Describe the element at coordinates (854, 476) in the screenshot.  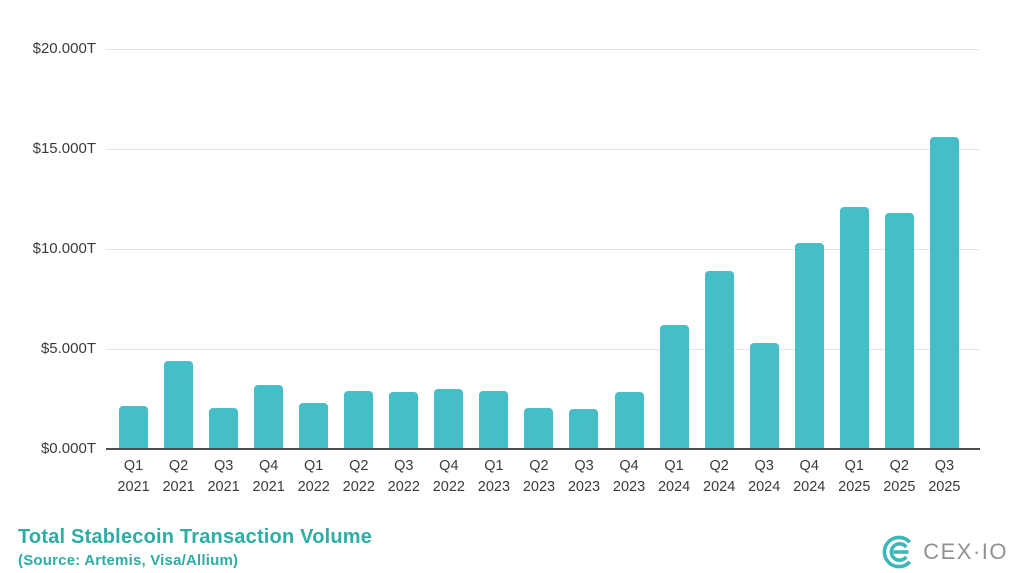
I see `x-axis-label: Q1 2025` at that location.